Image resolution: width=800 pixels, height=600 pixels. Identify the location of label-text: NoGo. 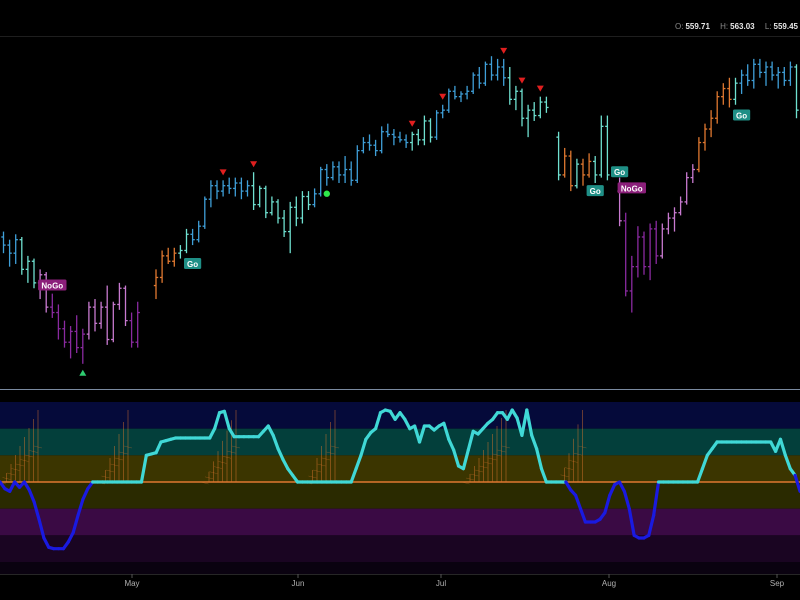
(632, 188).